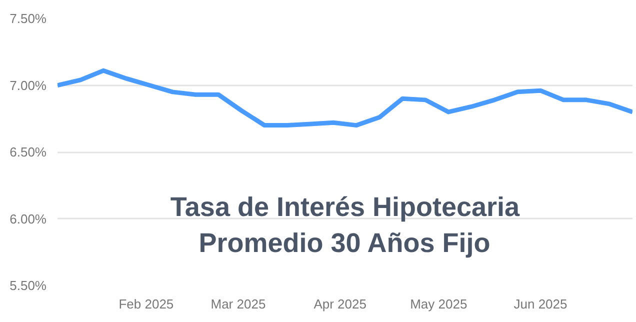 Image resolution: width=636 pixels, height=322 pixels. Describe the element at coordinates (28, 18) in the screenshot. I see `y-tick-label: 7.50%` at that location.